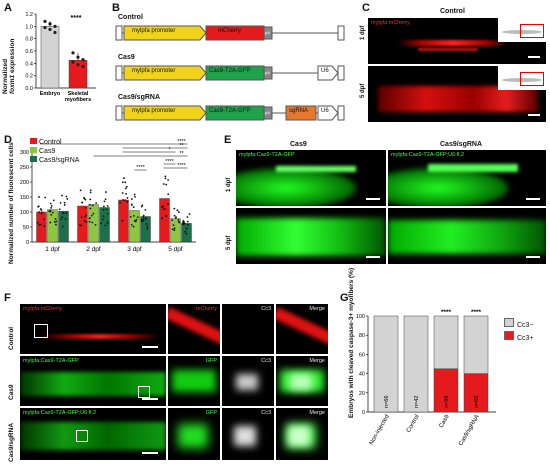  What do you see at coordinates (248, 329) in the screenshot?
I see `panel-f-control-ch2: Cc3` at bounding box center [248, 329].